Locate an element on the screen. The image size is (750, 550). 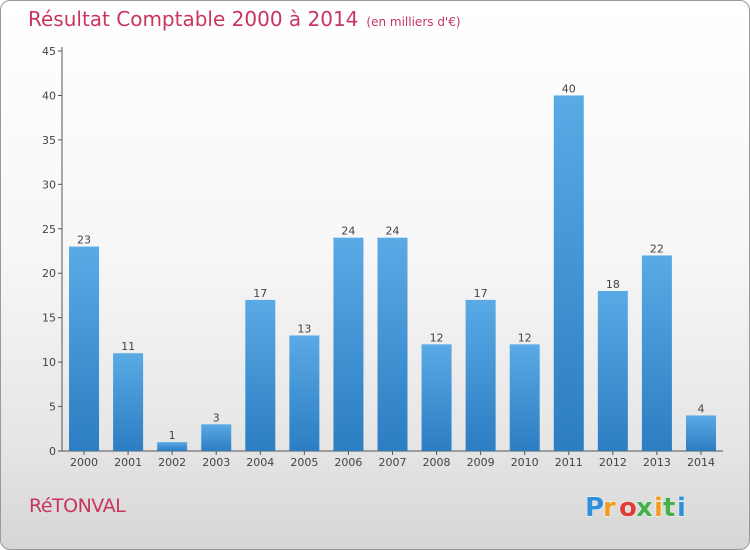
data-label-2002: 1 is located at coordinates (172, 435).